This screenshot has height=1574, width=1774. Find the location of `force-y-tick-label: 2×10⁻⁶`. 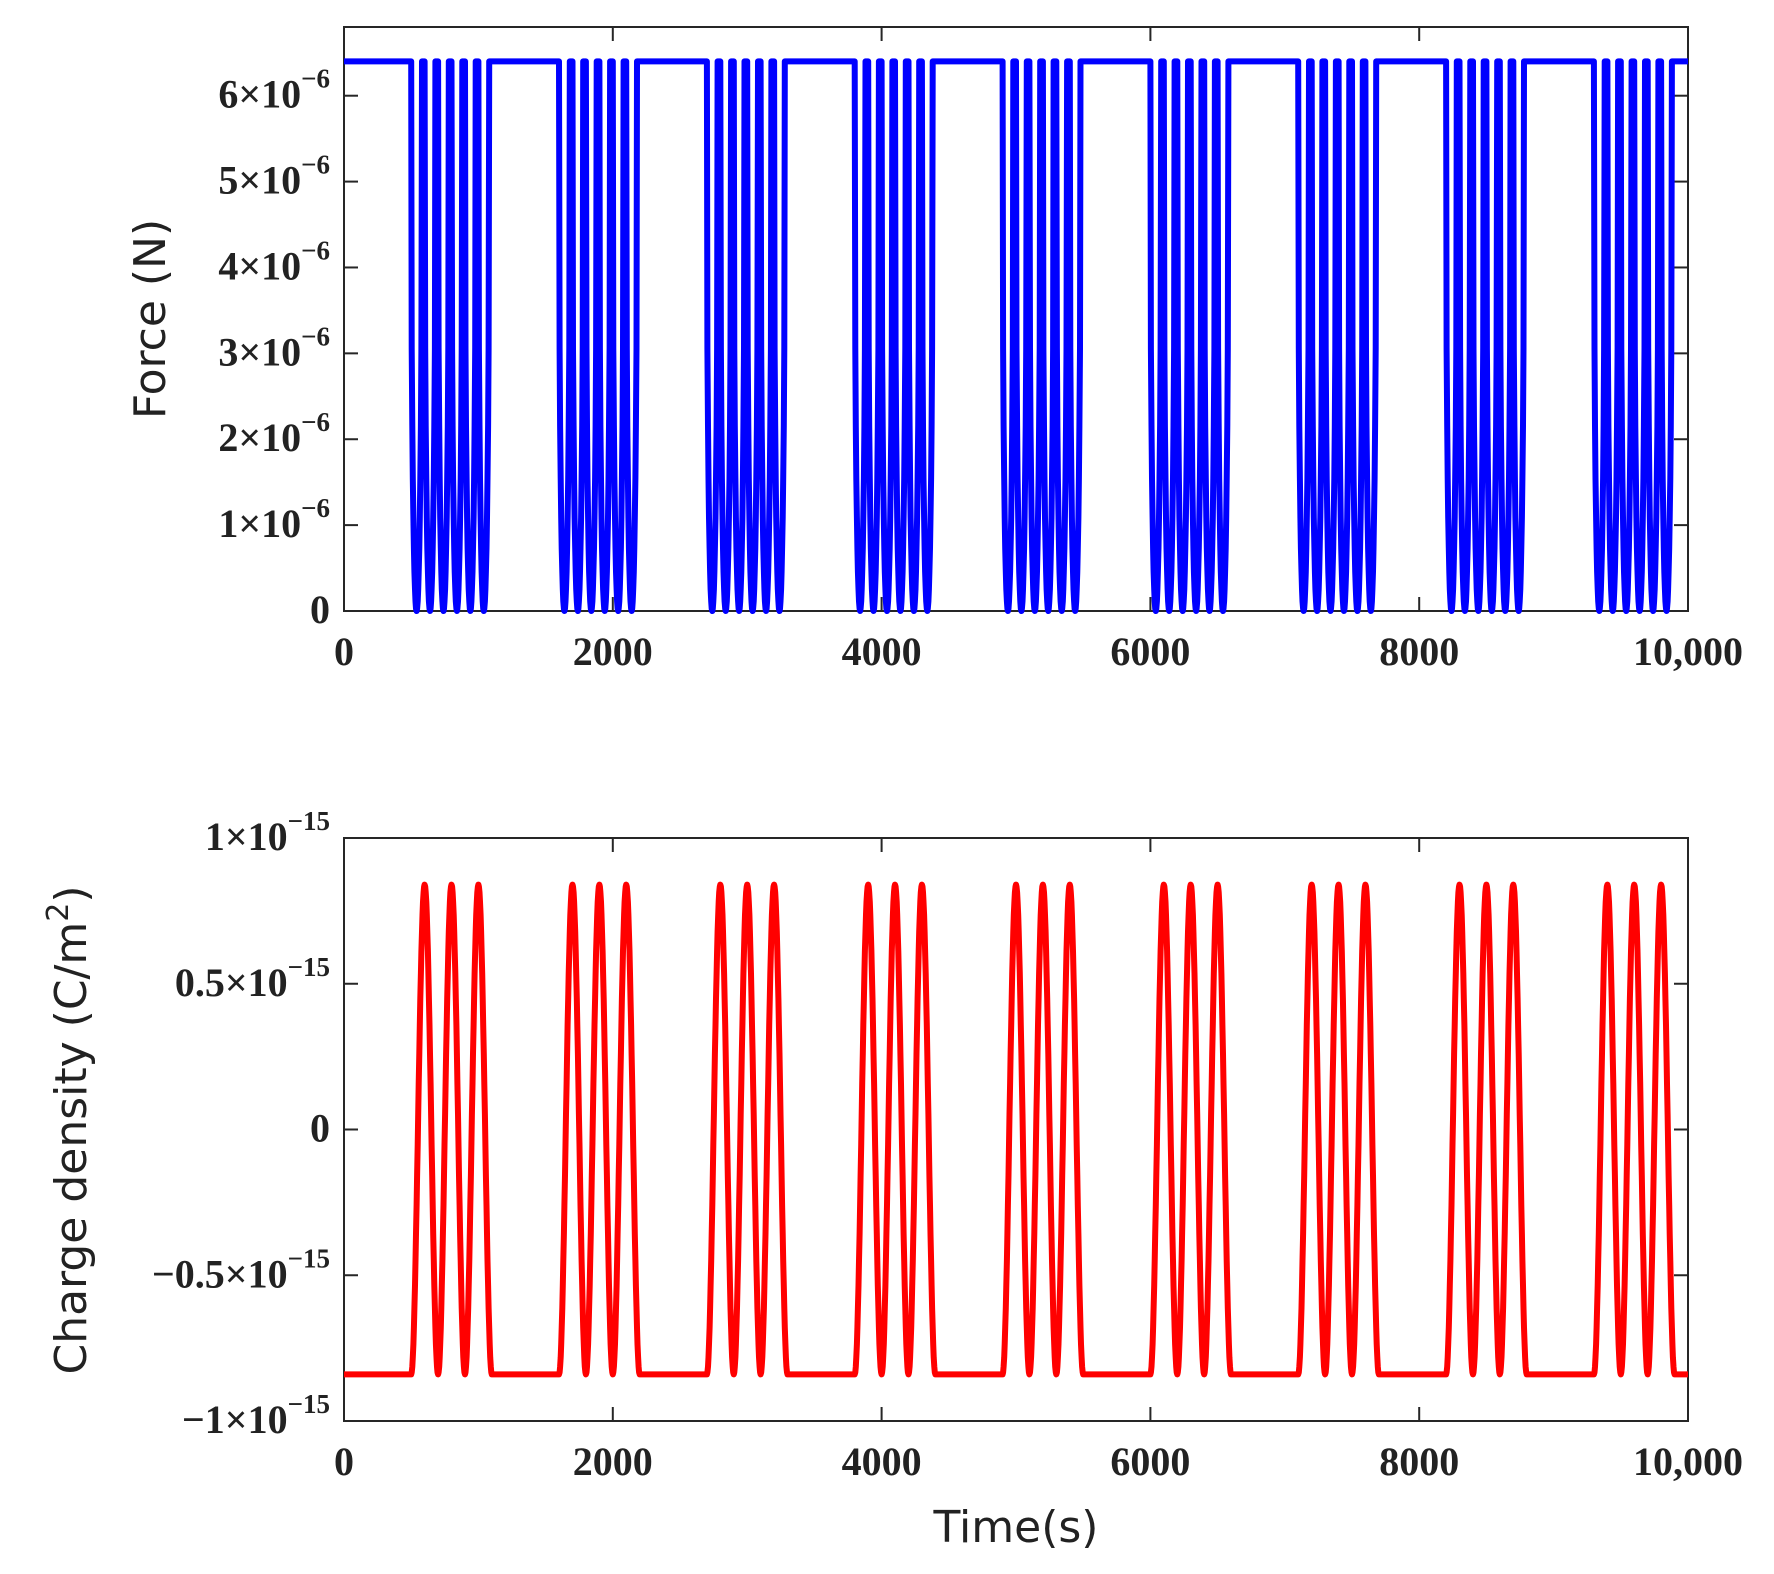

force-y-tick-label: 2×10⁻⁶ is located at coordinates (274, 433).